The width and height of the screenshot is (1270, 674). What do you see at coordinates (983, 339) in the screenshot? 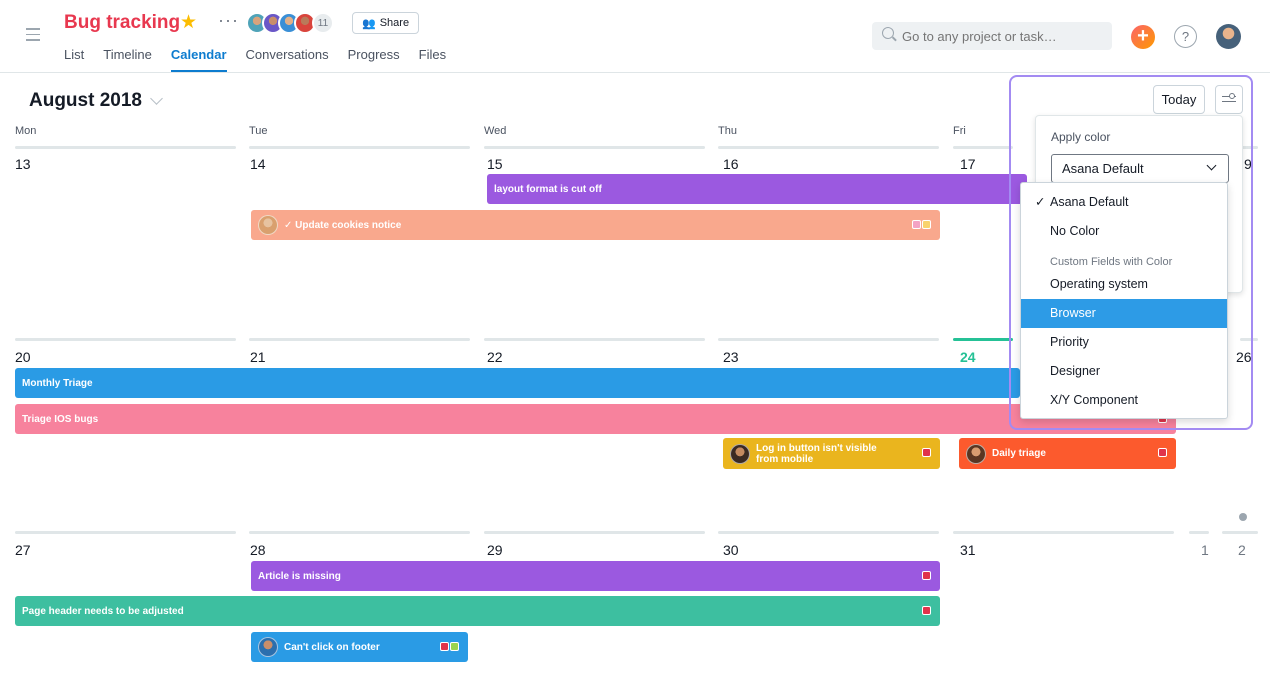
I see `today-divider` at bounding box center [983, 339].